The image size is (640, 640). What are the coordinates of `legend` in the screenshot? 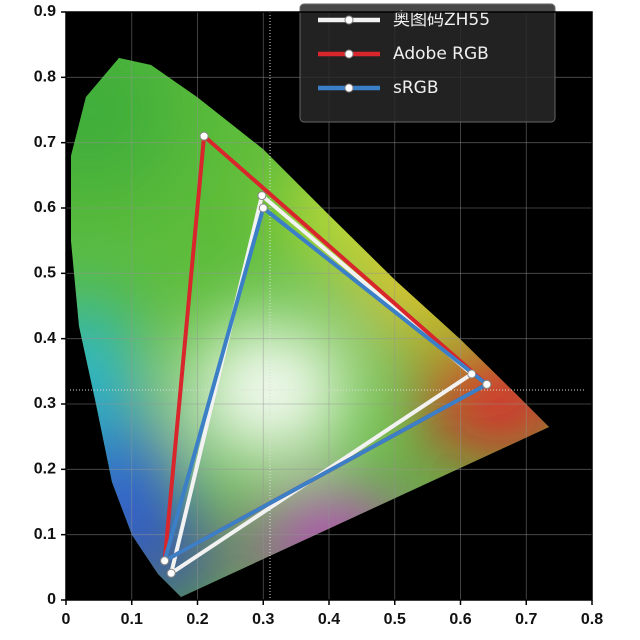 It's located at (427, 63).